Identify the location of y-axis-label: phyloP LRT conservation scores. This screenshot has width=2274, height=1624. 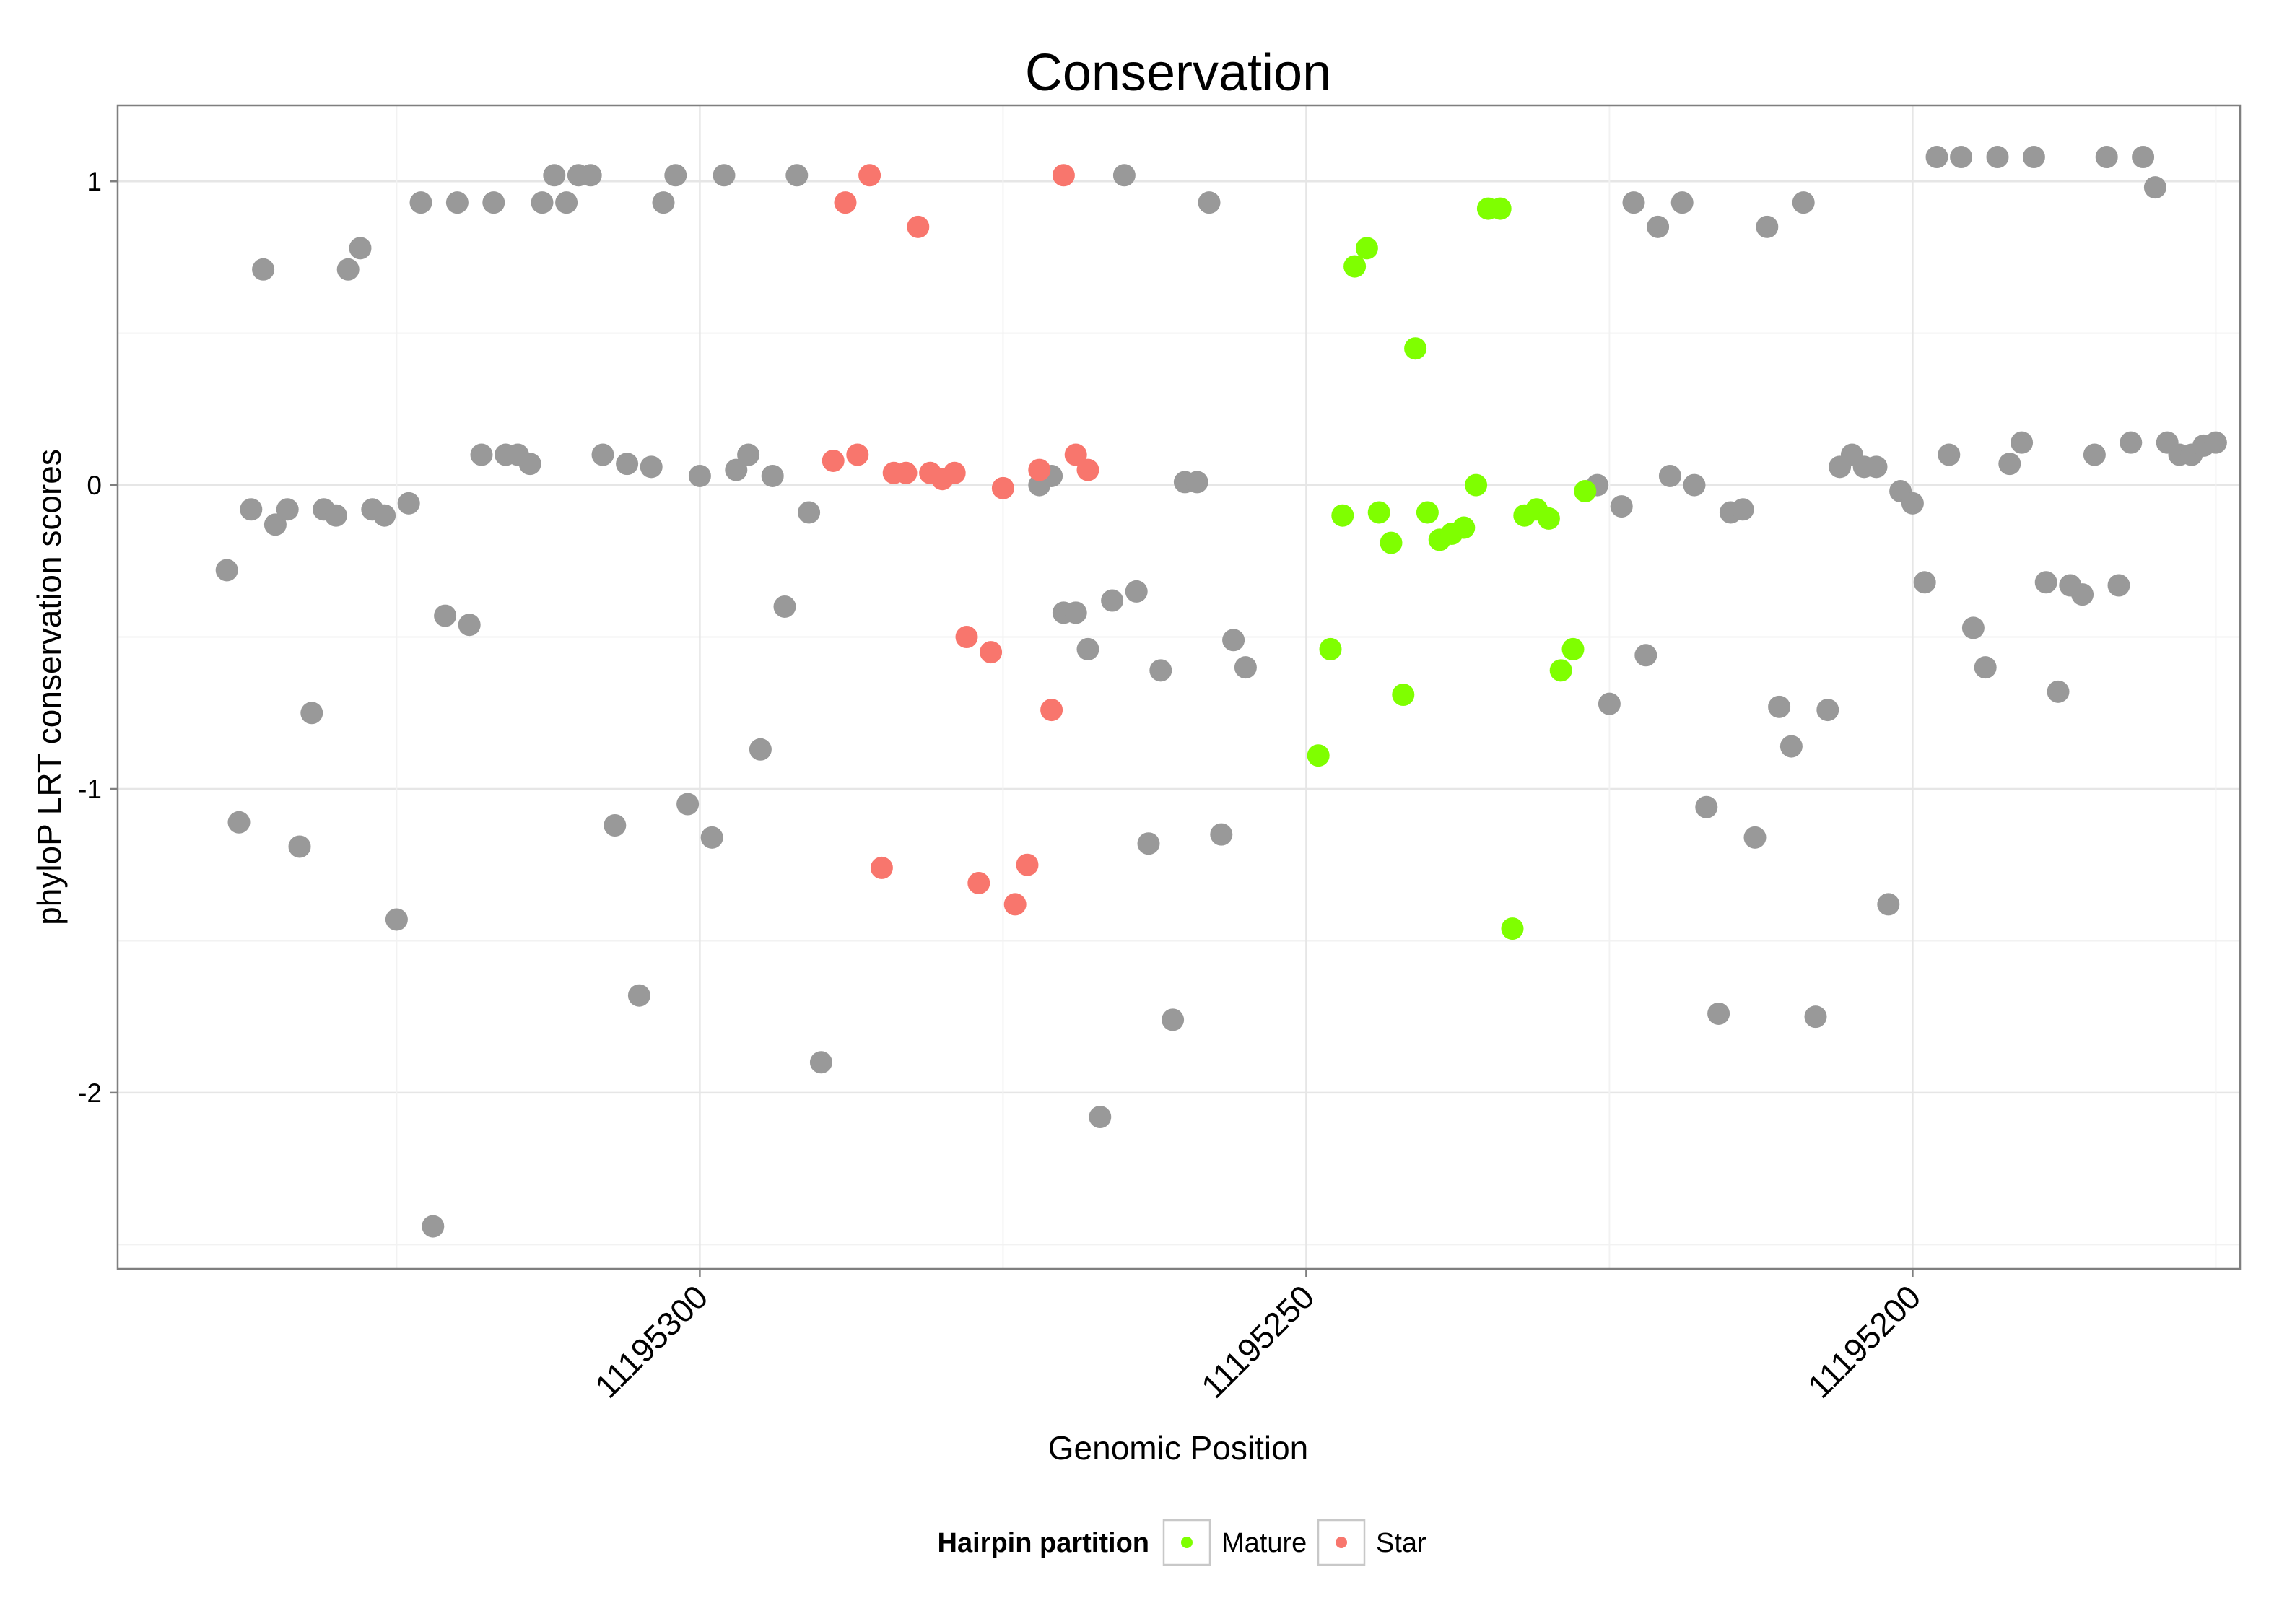
(49, 687).